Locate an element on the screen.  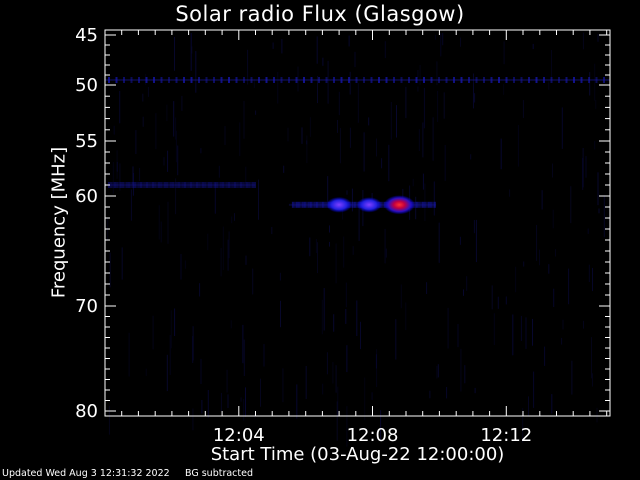
y-tick-label: 45 is located at coordinates (86, 35).